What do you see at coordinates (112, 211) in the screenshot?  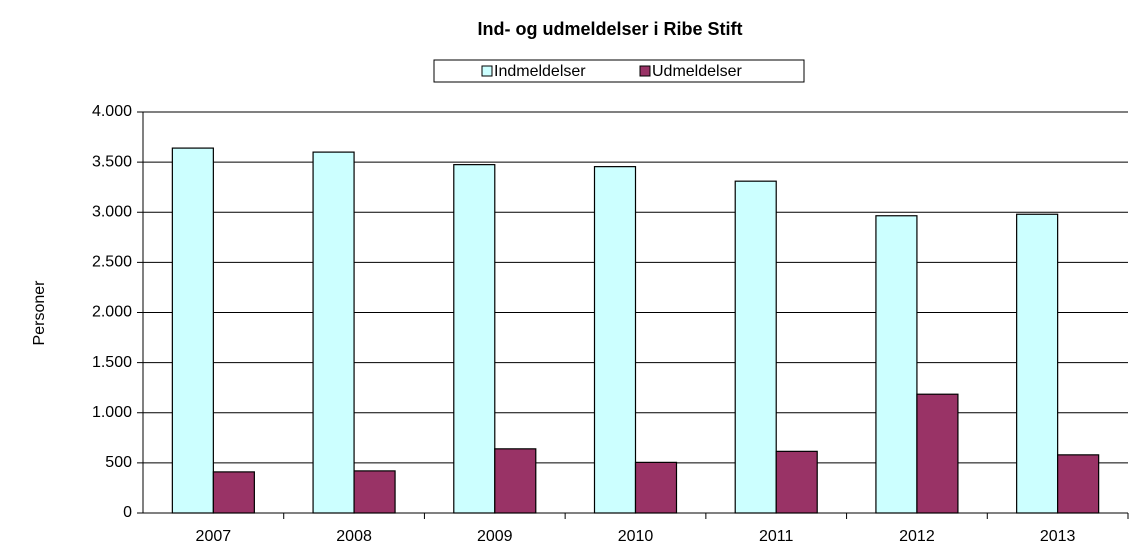 I see `y-tick-label: 3.000` at bounding box center [112, 211].